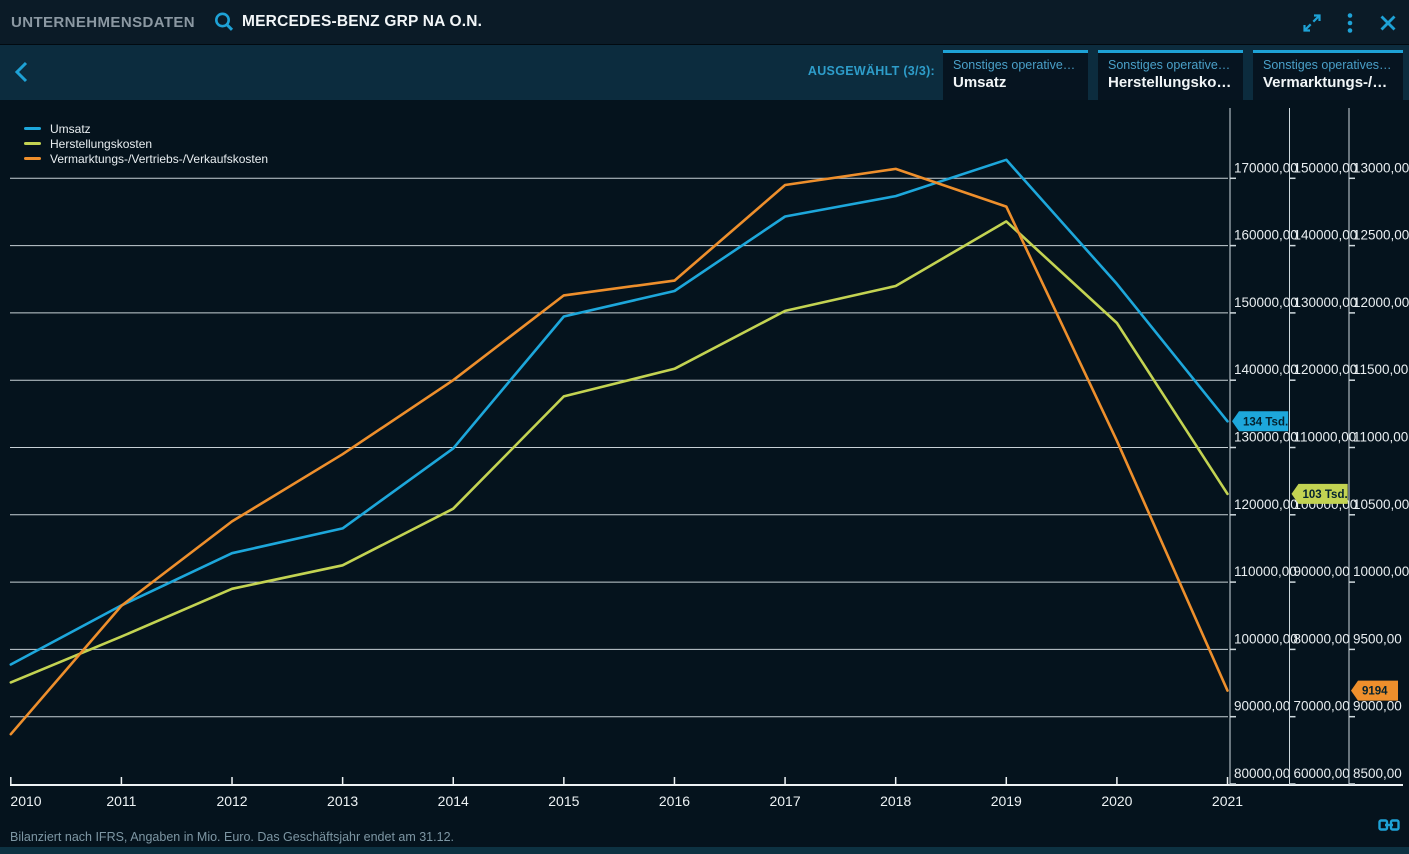  Describe the element at coordinates (784, 801) in the screenshot. I see `x-axis-year-label: 2017` at that location.